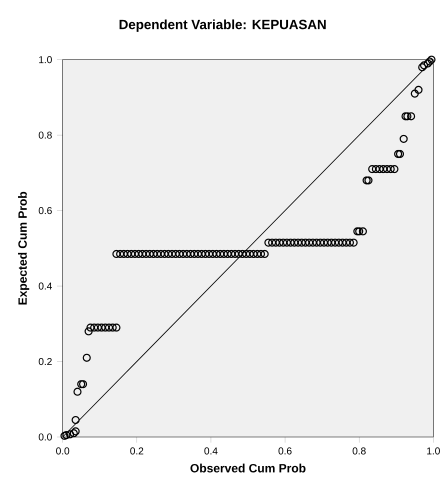  What do you see at coordinates (248, 468) in the screenshot?
I see `x-axis-title: Observed Cum Prob` at bounding box center [248, 468].